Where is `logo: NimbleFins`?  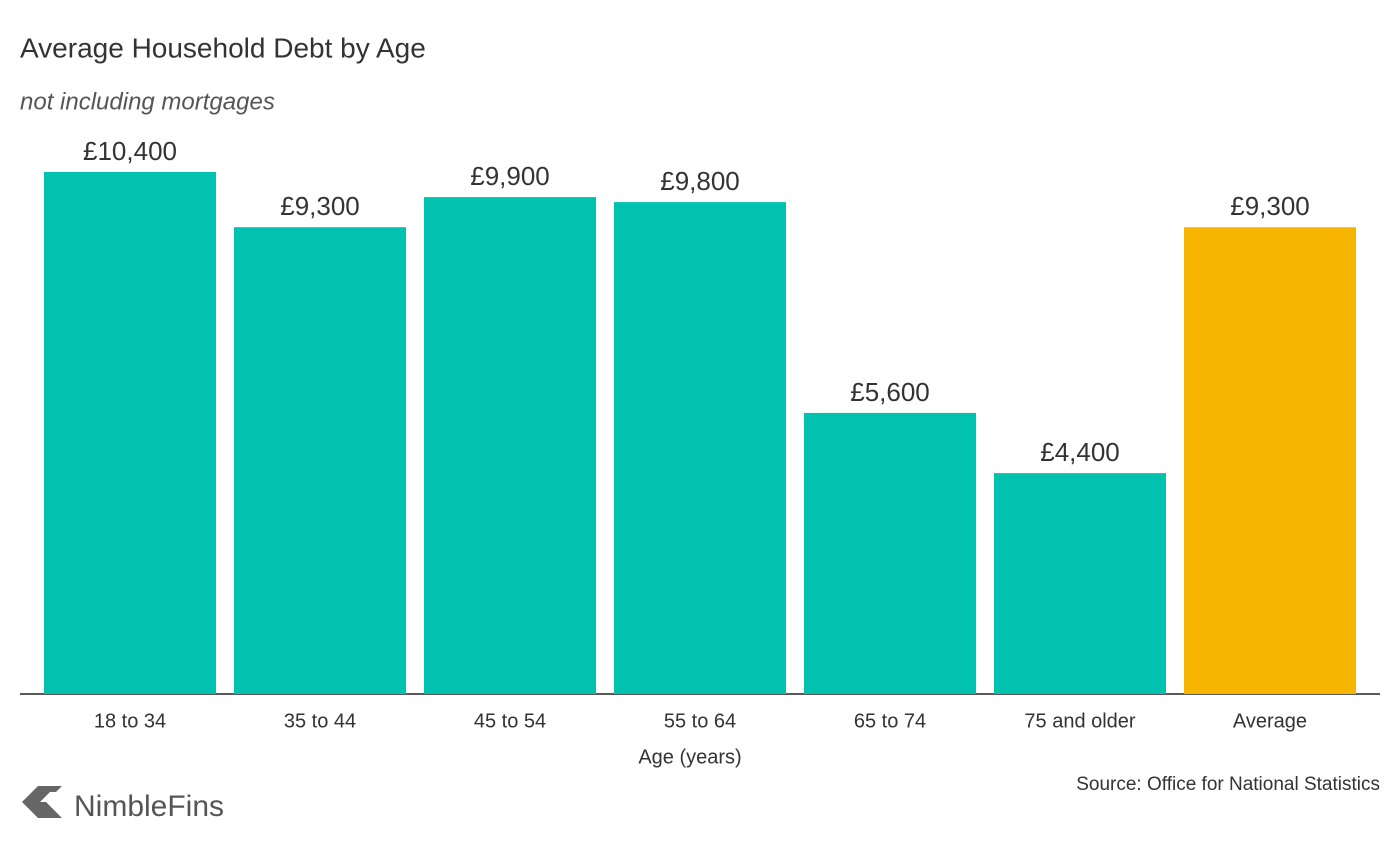
logo: NimbleFins is located at coordinates (123, 804).